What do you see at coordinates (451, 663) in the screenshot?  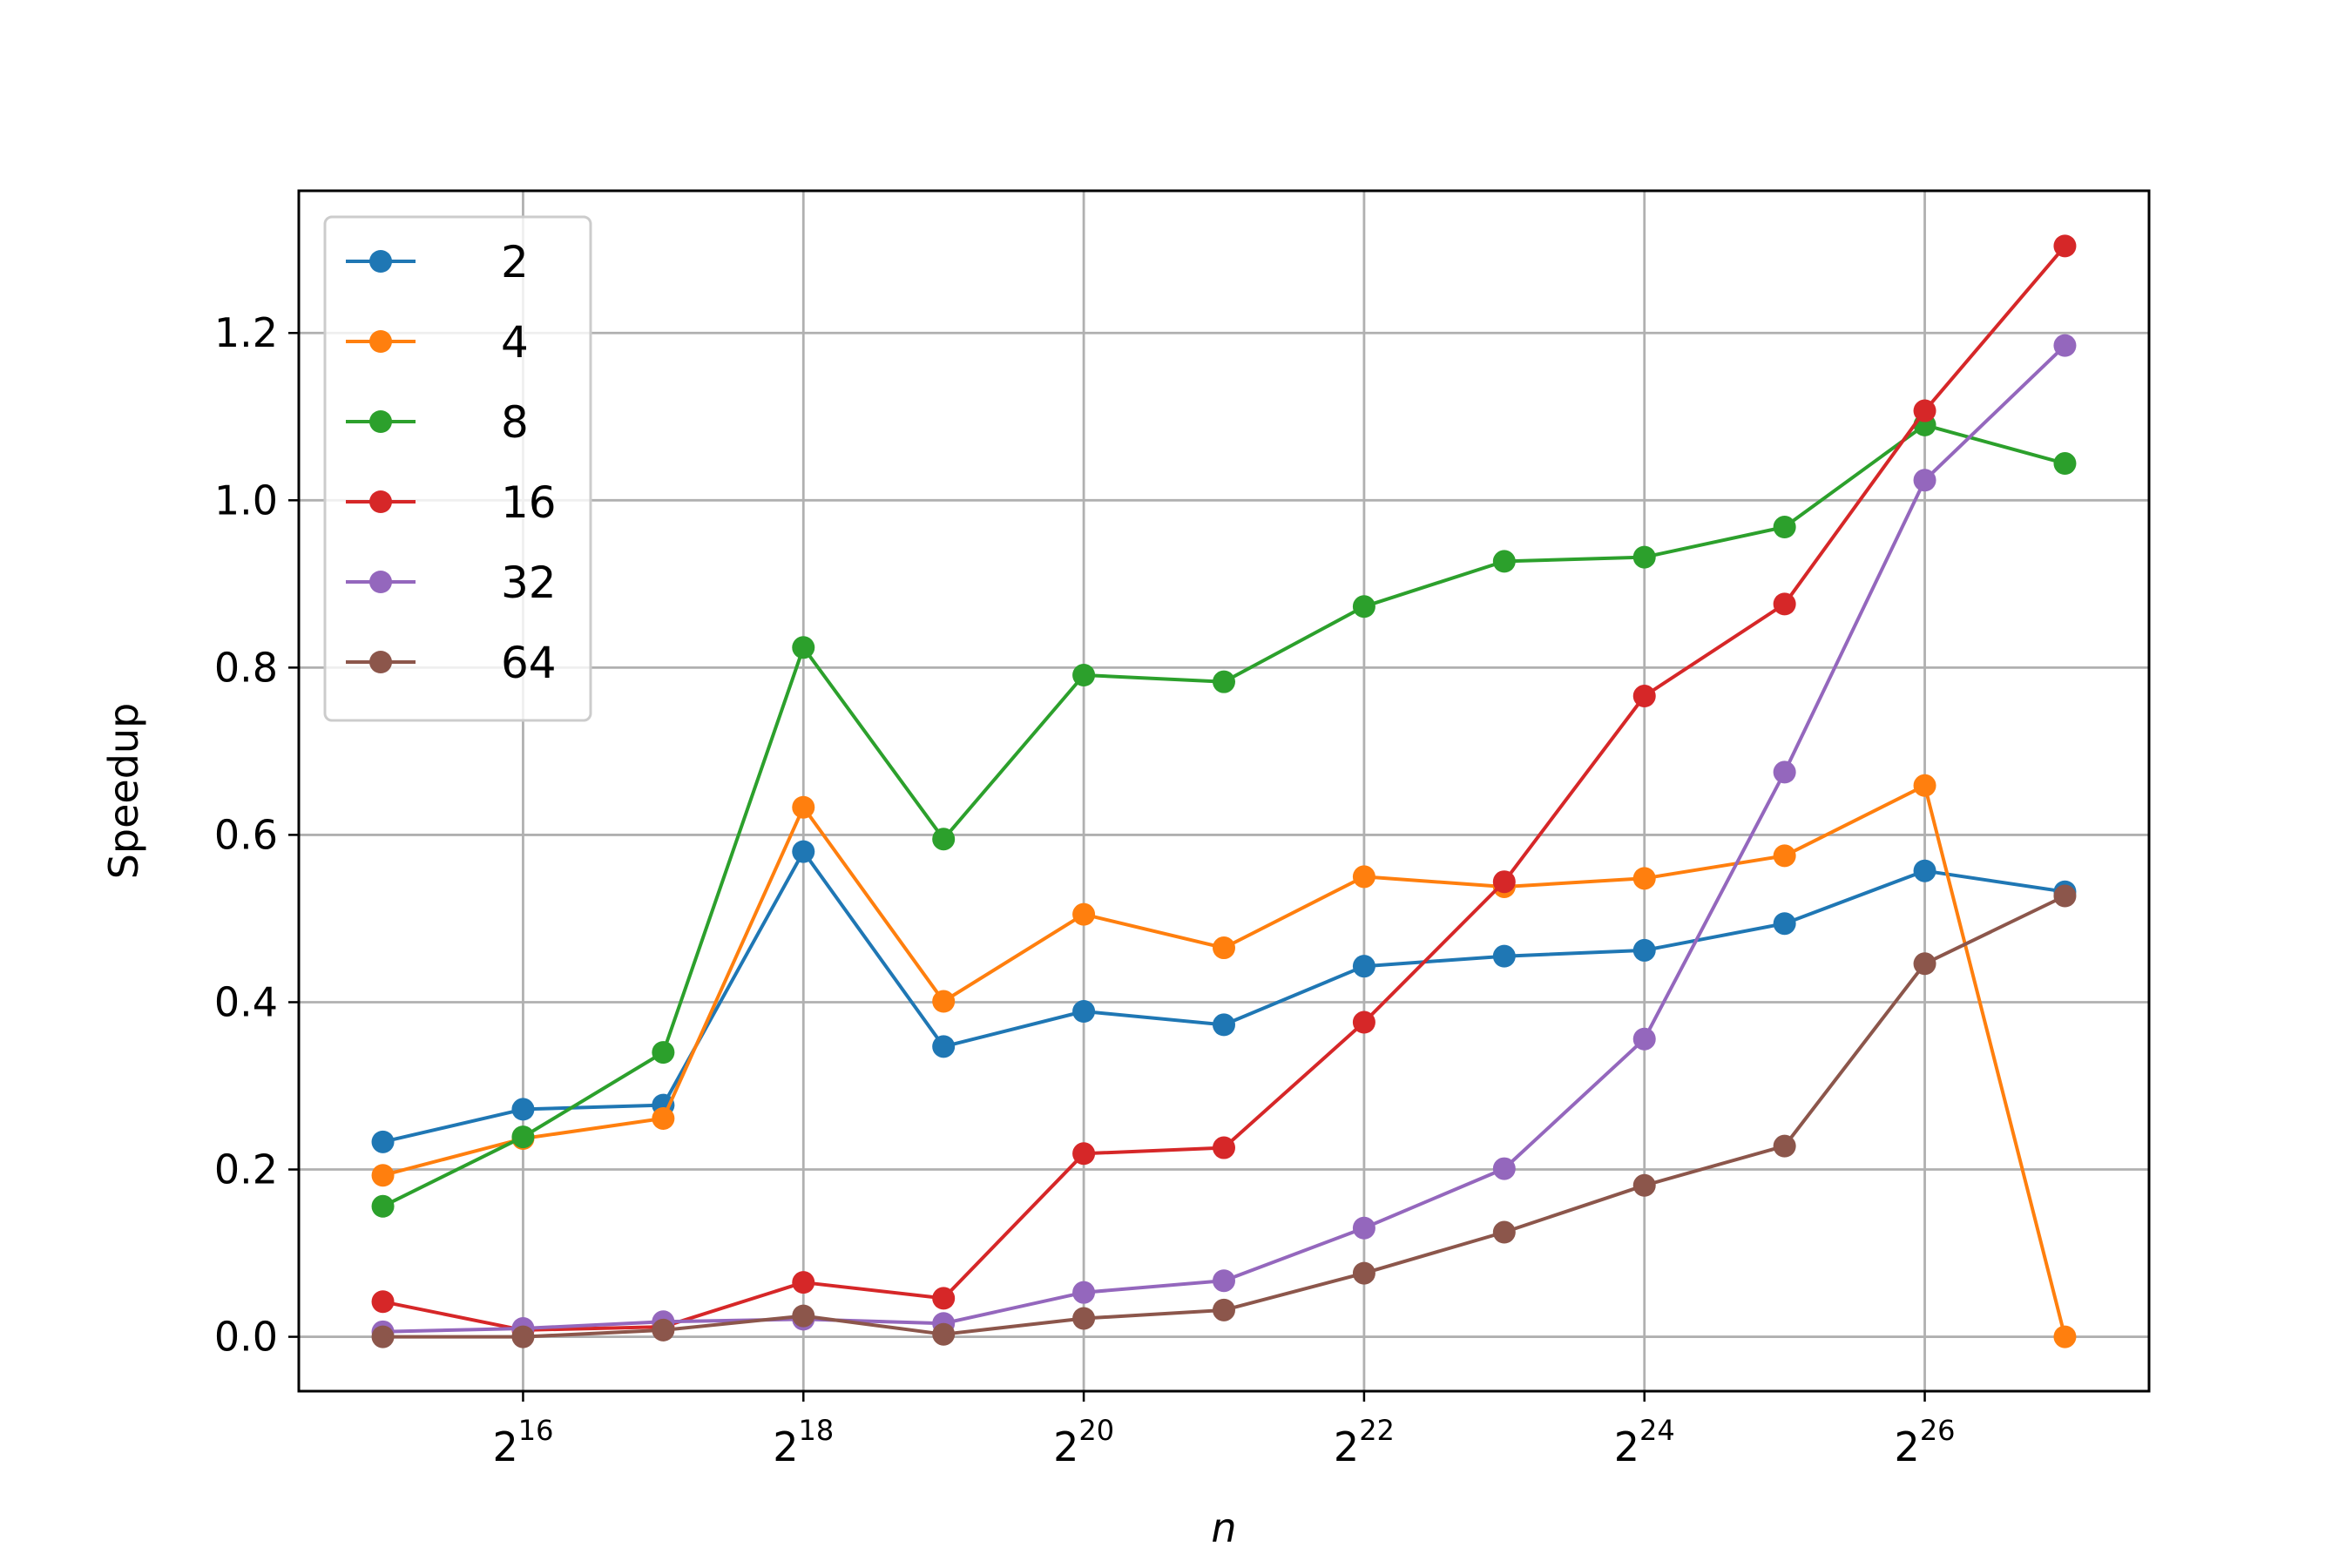 I see `legend-item-64: 64` at bounding box center [451, 663].